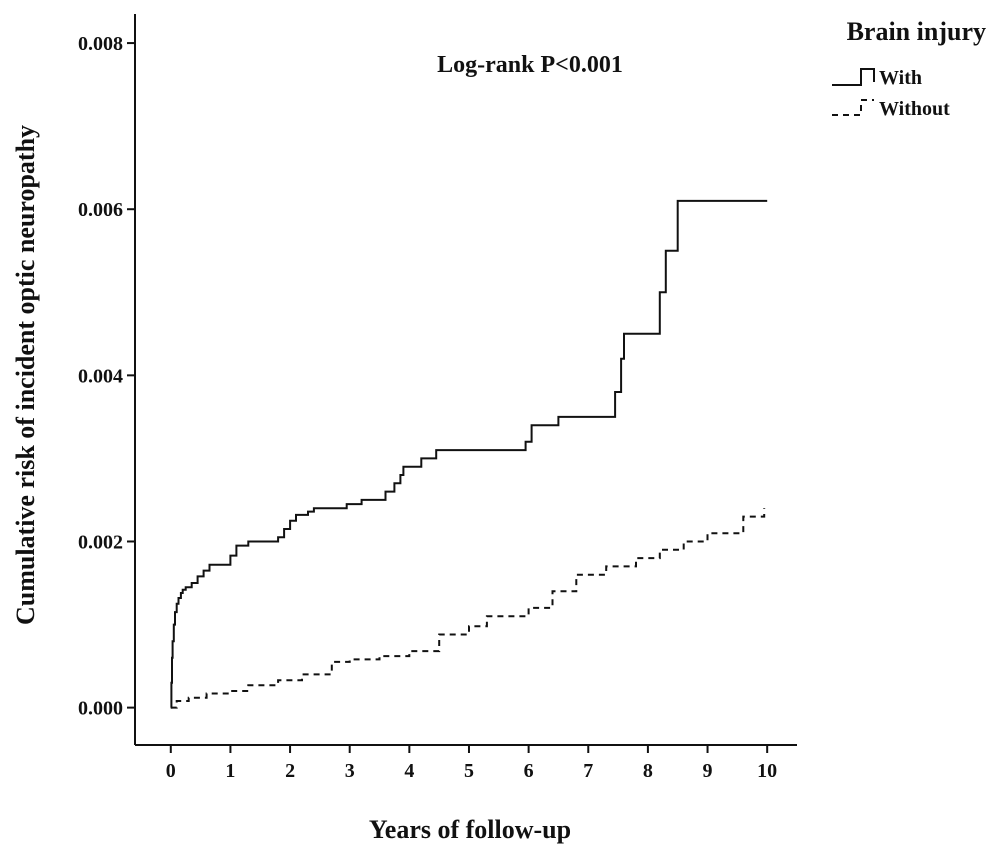 The image size is (990, 844). Describe the element at coordinates (469, 771) in the screenshot. I see `x-tick-label: 5` at that location.